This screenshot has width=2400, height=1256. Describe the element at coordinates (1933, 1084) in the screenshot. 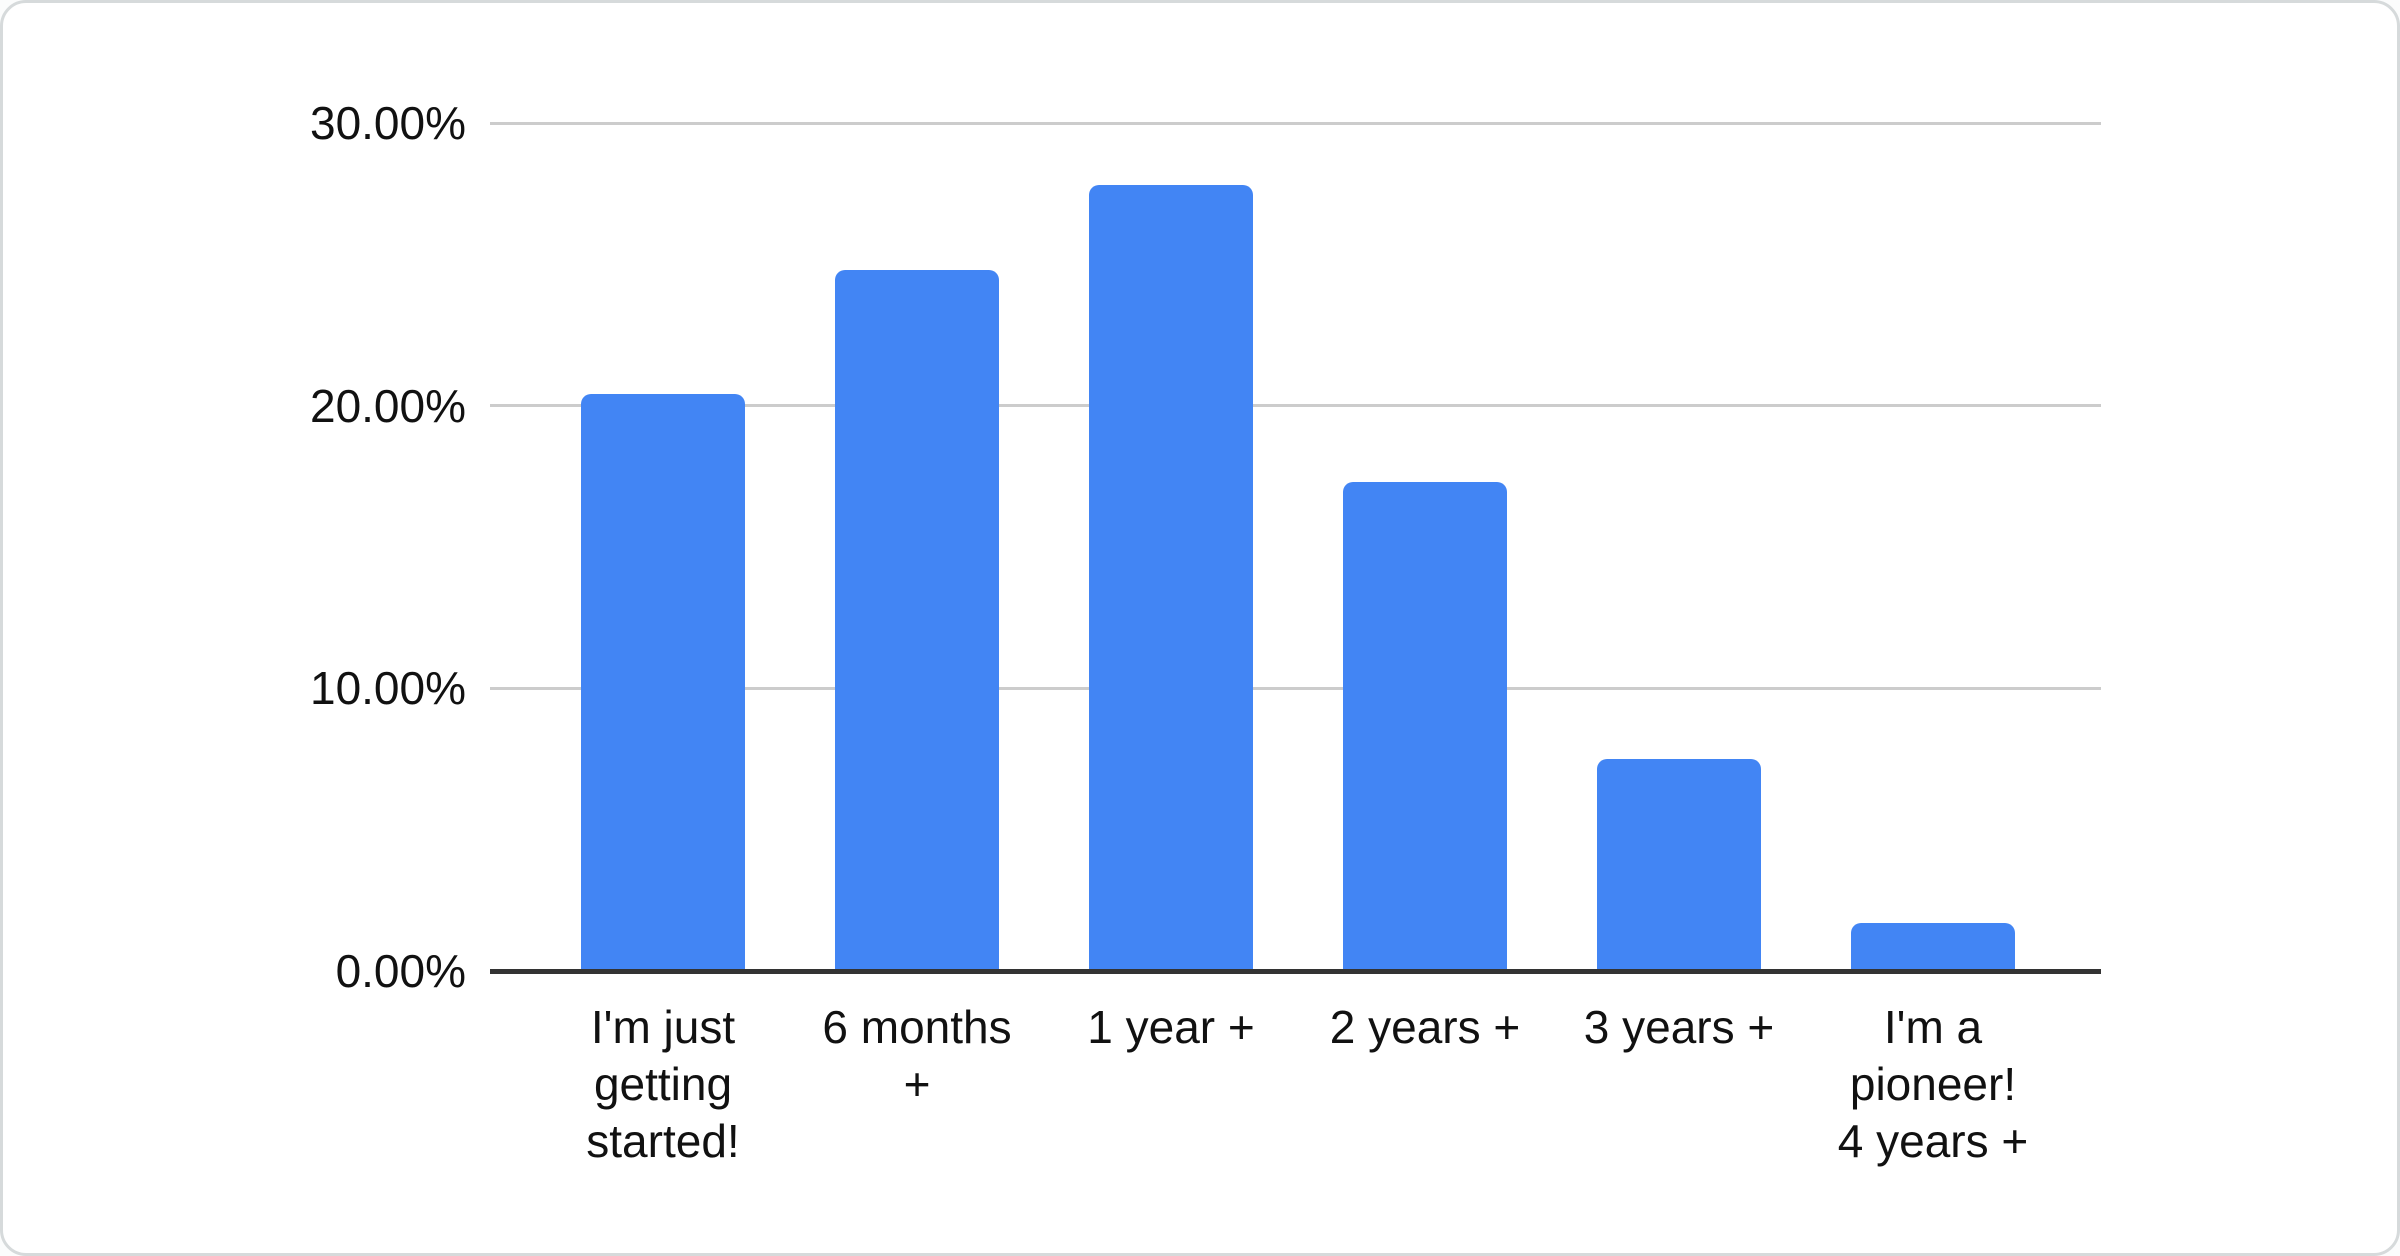

I see `x-axis-category-label: I'm a pioneer! 4 years +` at that location.